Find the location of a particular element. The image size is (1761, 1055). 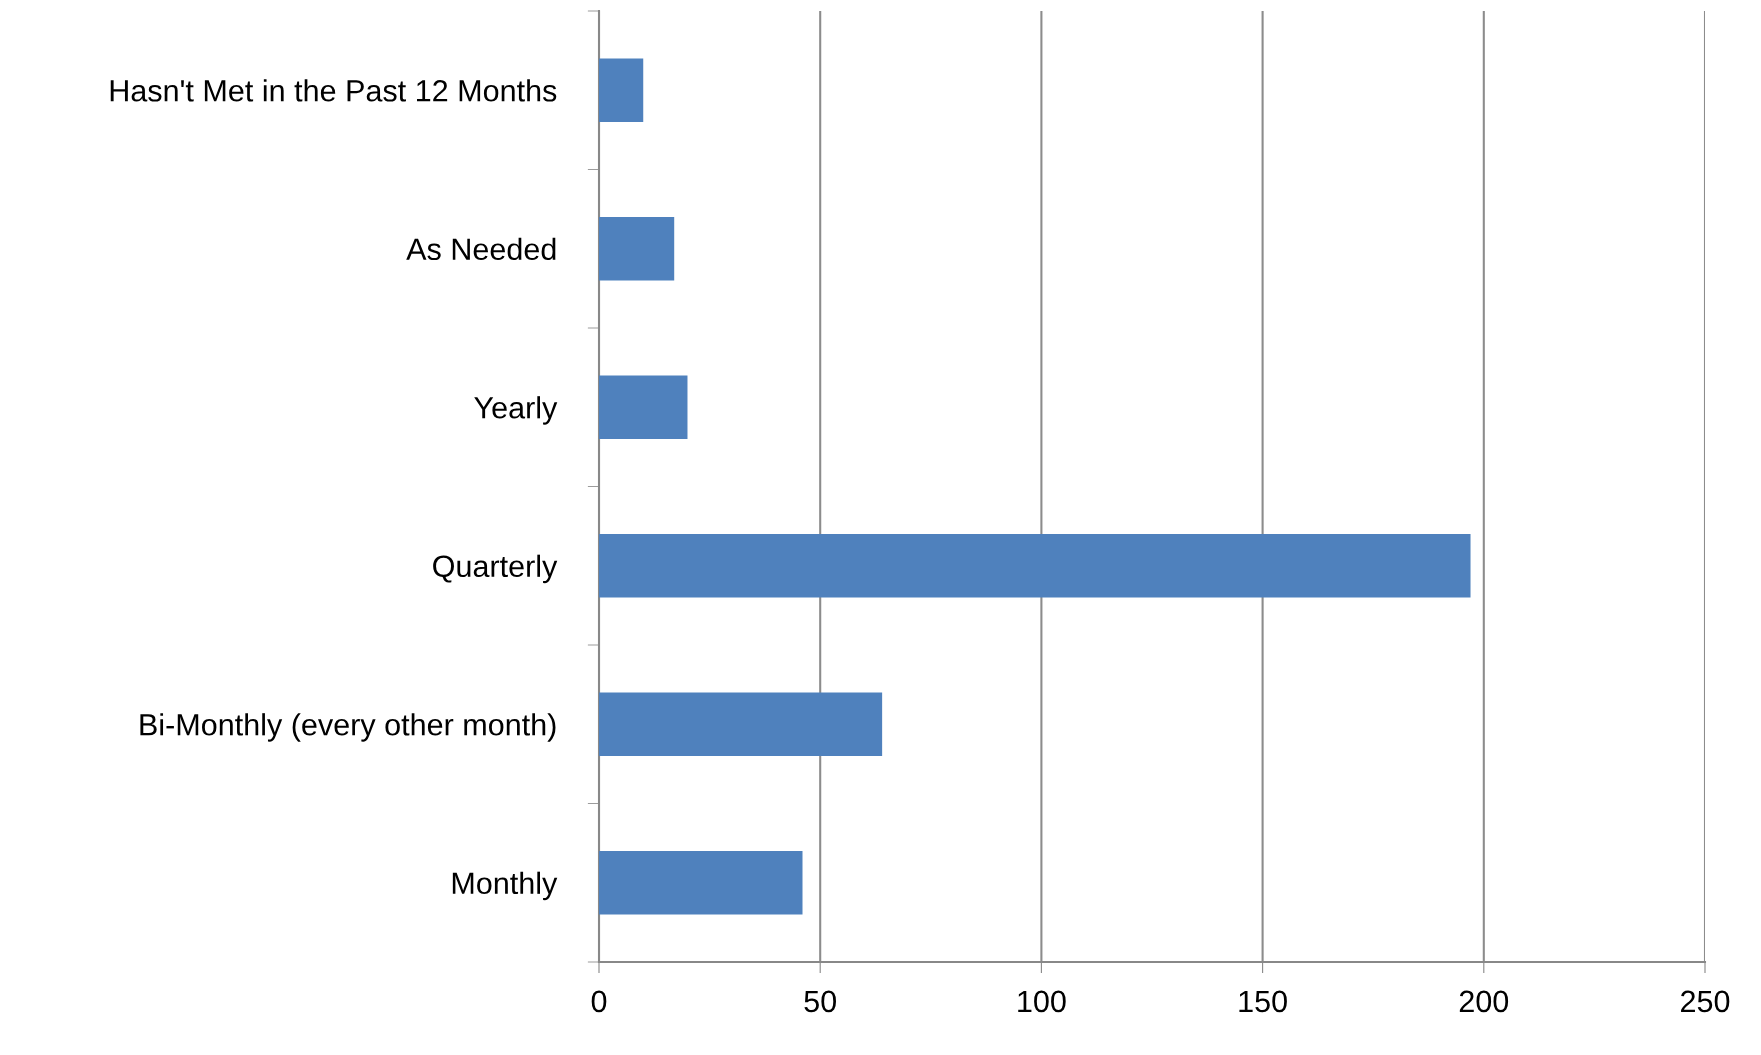

y-tick-label: Bi-Monthly (every other month) is located at coordinates (348, 727).